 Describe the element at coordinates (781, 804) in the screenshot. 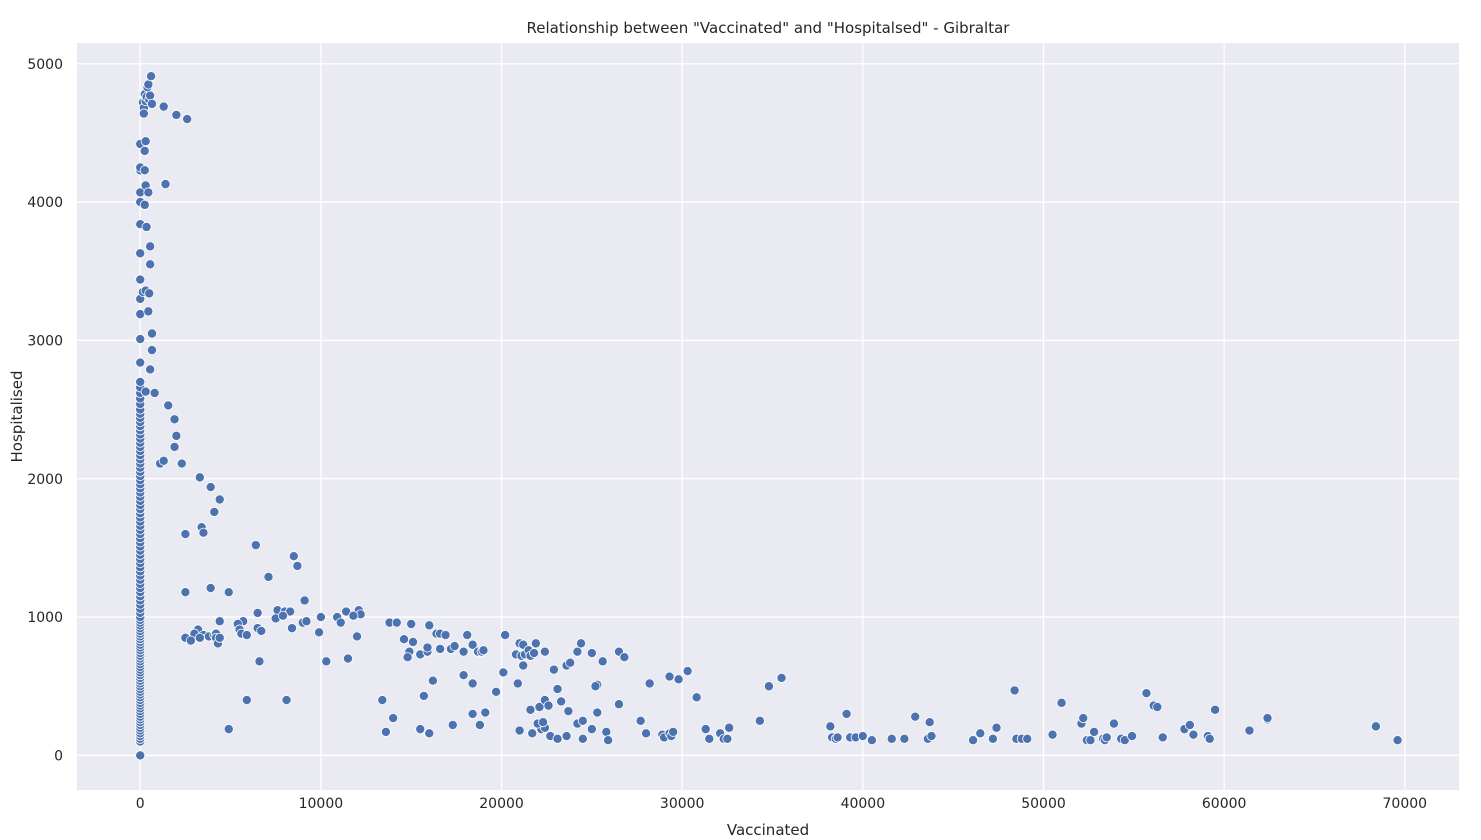

I see `x-axis-ticks: 0 10000 20000 30000 40000 50000 60000 70000` at that location.